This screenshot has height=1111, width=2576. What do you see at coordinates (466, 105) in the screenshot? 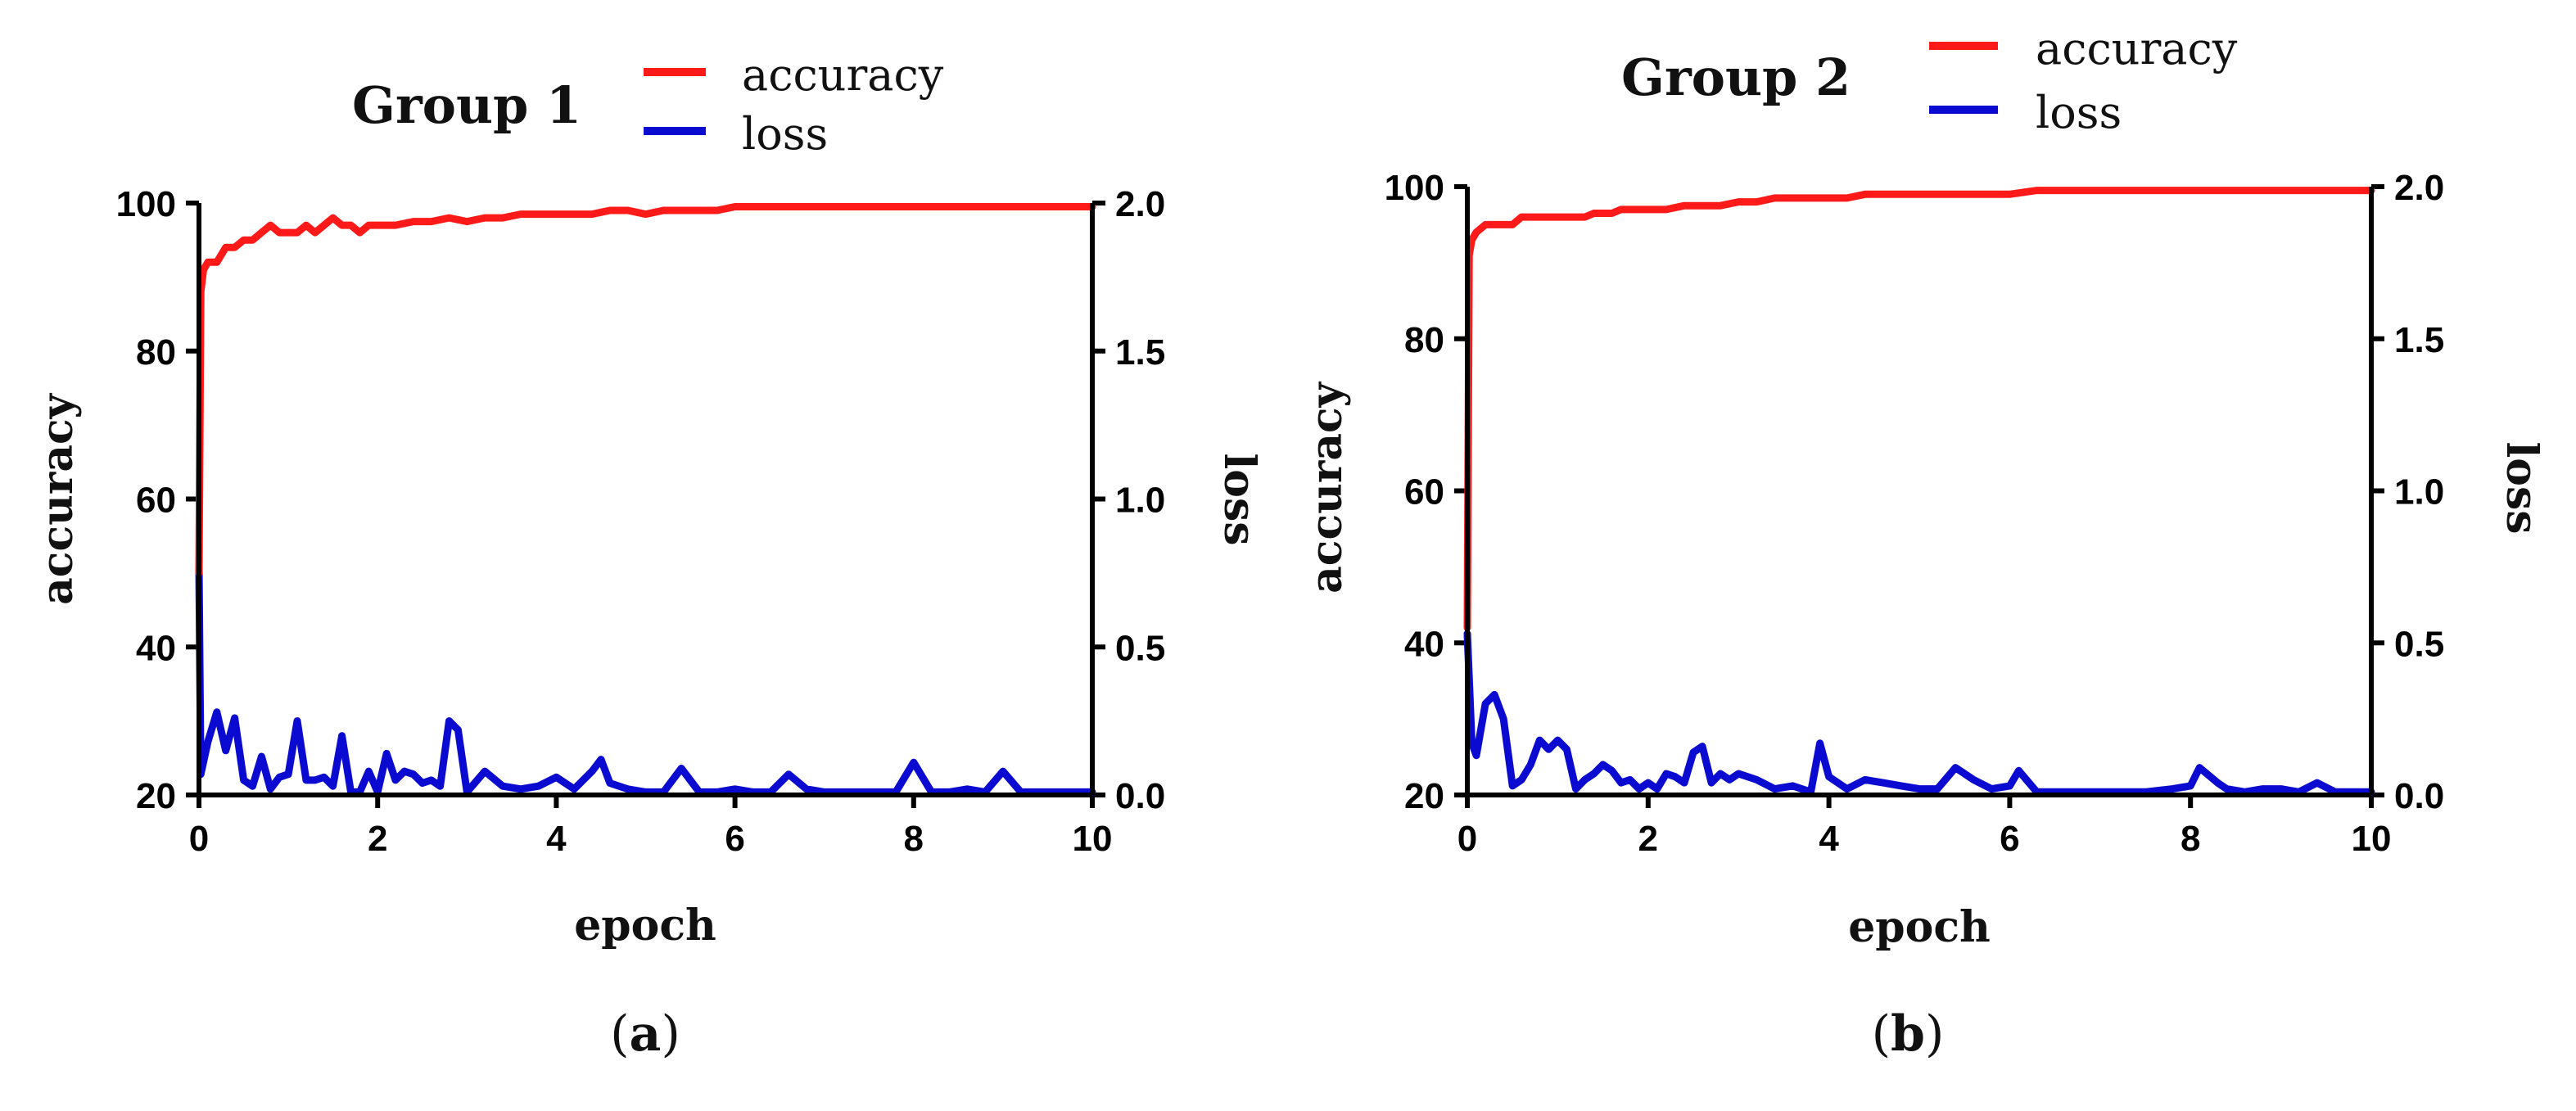
I see `chart-title: Group 1` at bounding box center [466, 105].